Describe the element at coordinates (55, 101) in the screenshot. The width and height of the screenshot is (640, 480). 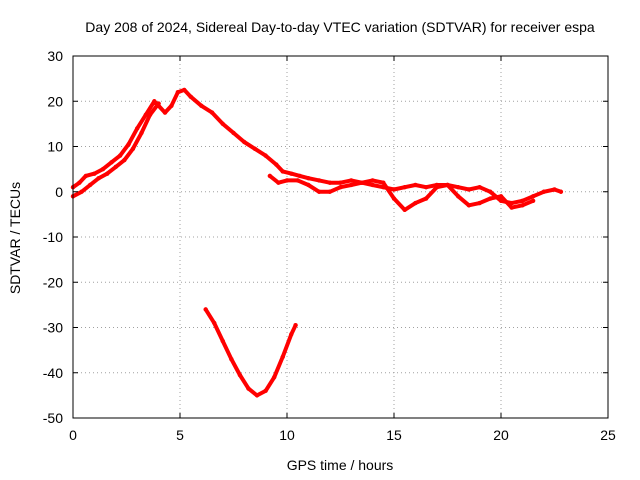
I see `y-tick-label: 20` at that location.